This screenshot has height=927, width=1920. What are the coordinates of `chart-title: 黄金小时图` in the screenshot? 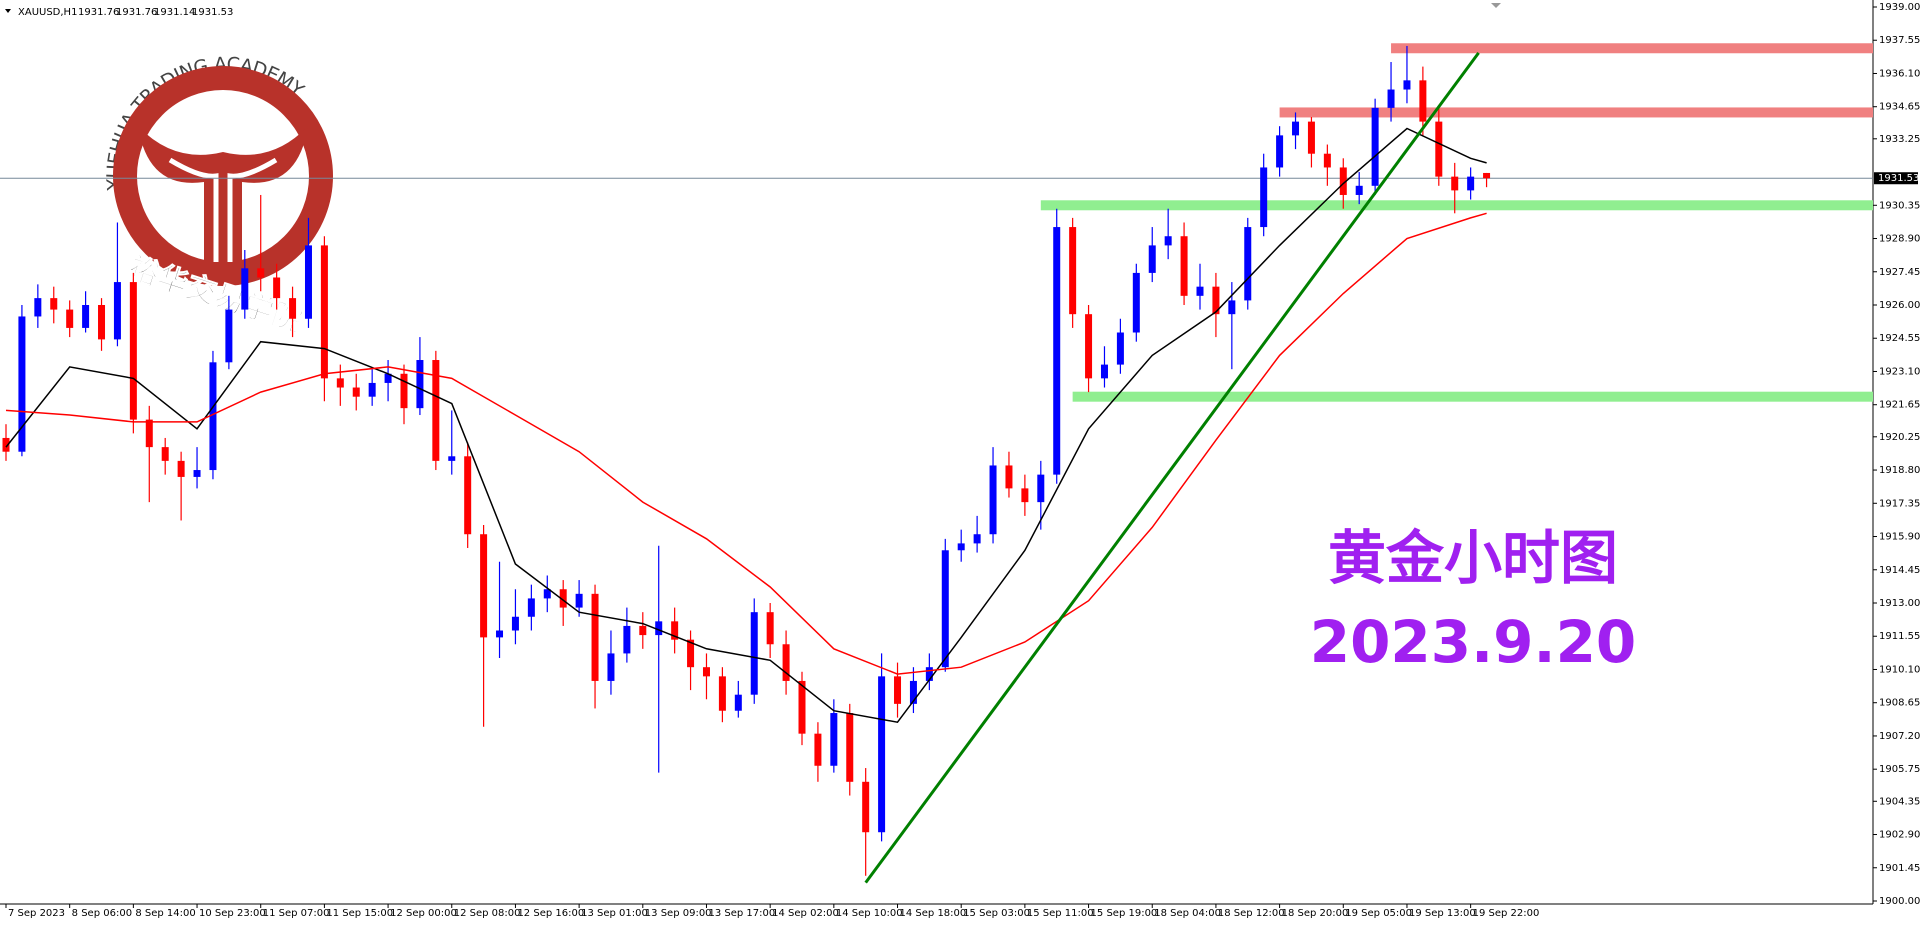 It's located at (1473, 558).